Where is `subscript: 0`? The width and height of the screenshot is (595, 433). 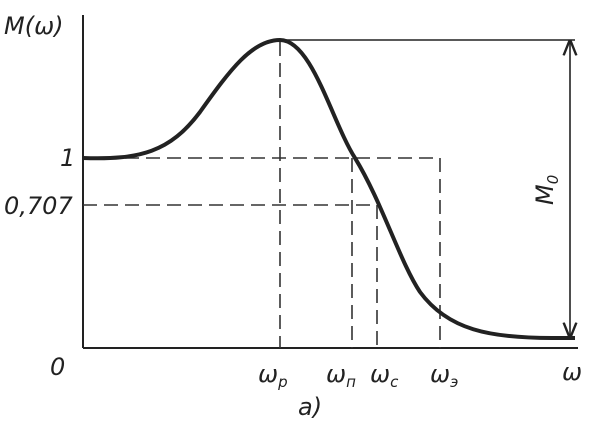 subscript: 0 is located at coordinates (553, 180).